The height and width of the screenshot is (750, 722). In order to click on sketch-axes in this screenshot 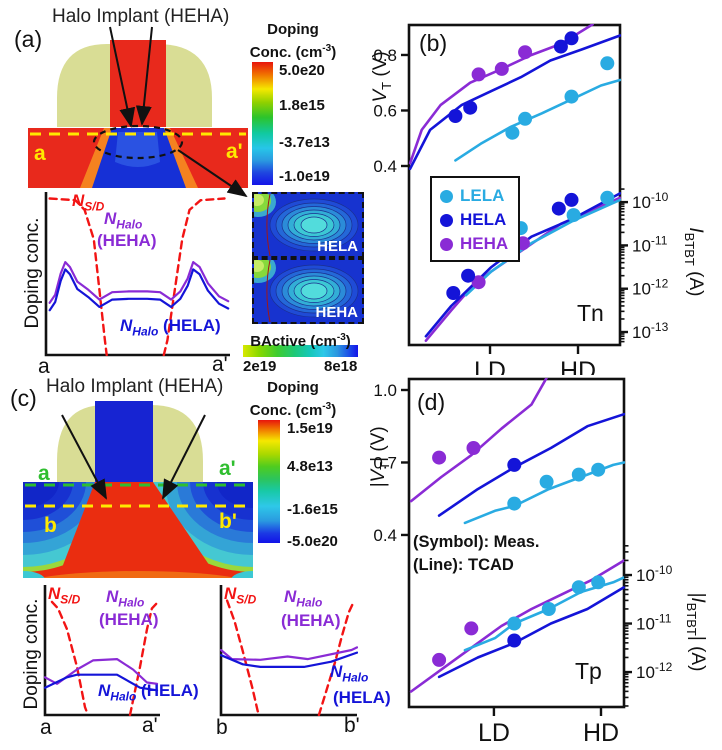, I will do `click(137, 274)`.